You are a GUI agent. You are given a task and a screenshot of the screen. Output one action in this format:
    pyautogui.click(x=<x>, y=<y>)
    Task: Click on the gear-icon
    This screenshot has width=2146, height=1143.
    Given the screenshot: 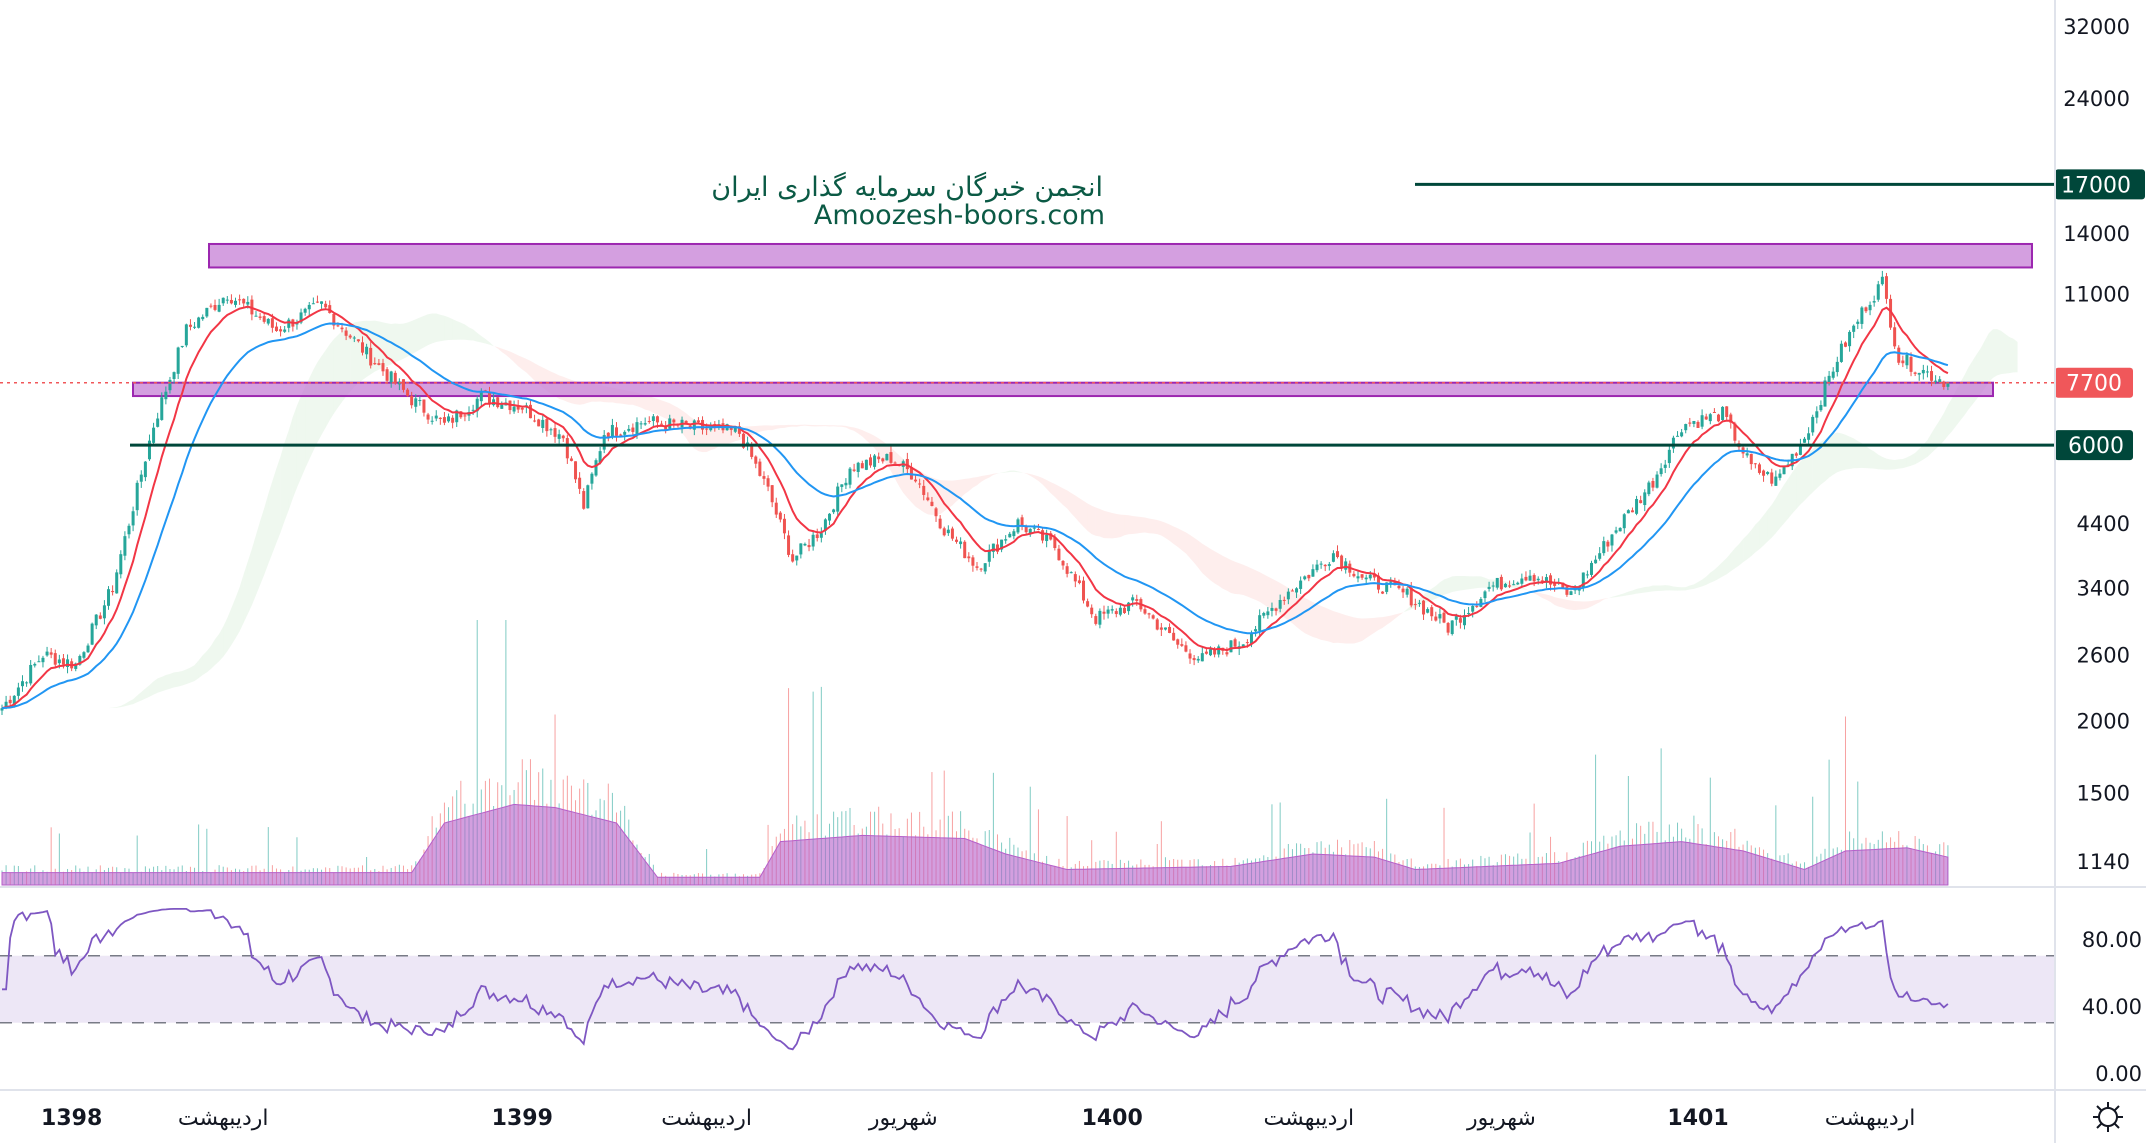 What is the action you would take?
    pyautogui.click(x=2108, y=1117)
    